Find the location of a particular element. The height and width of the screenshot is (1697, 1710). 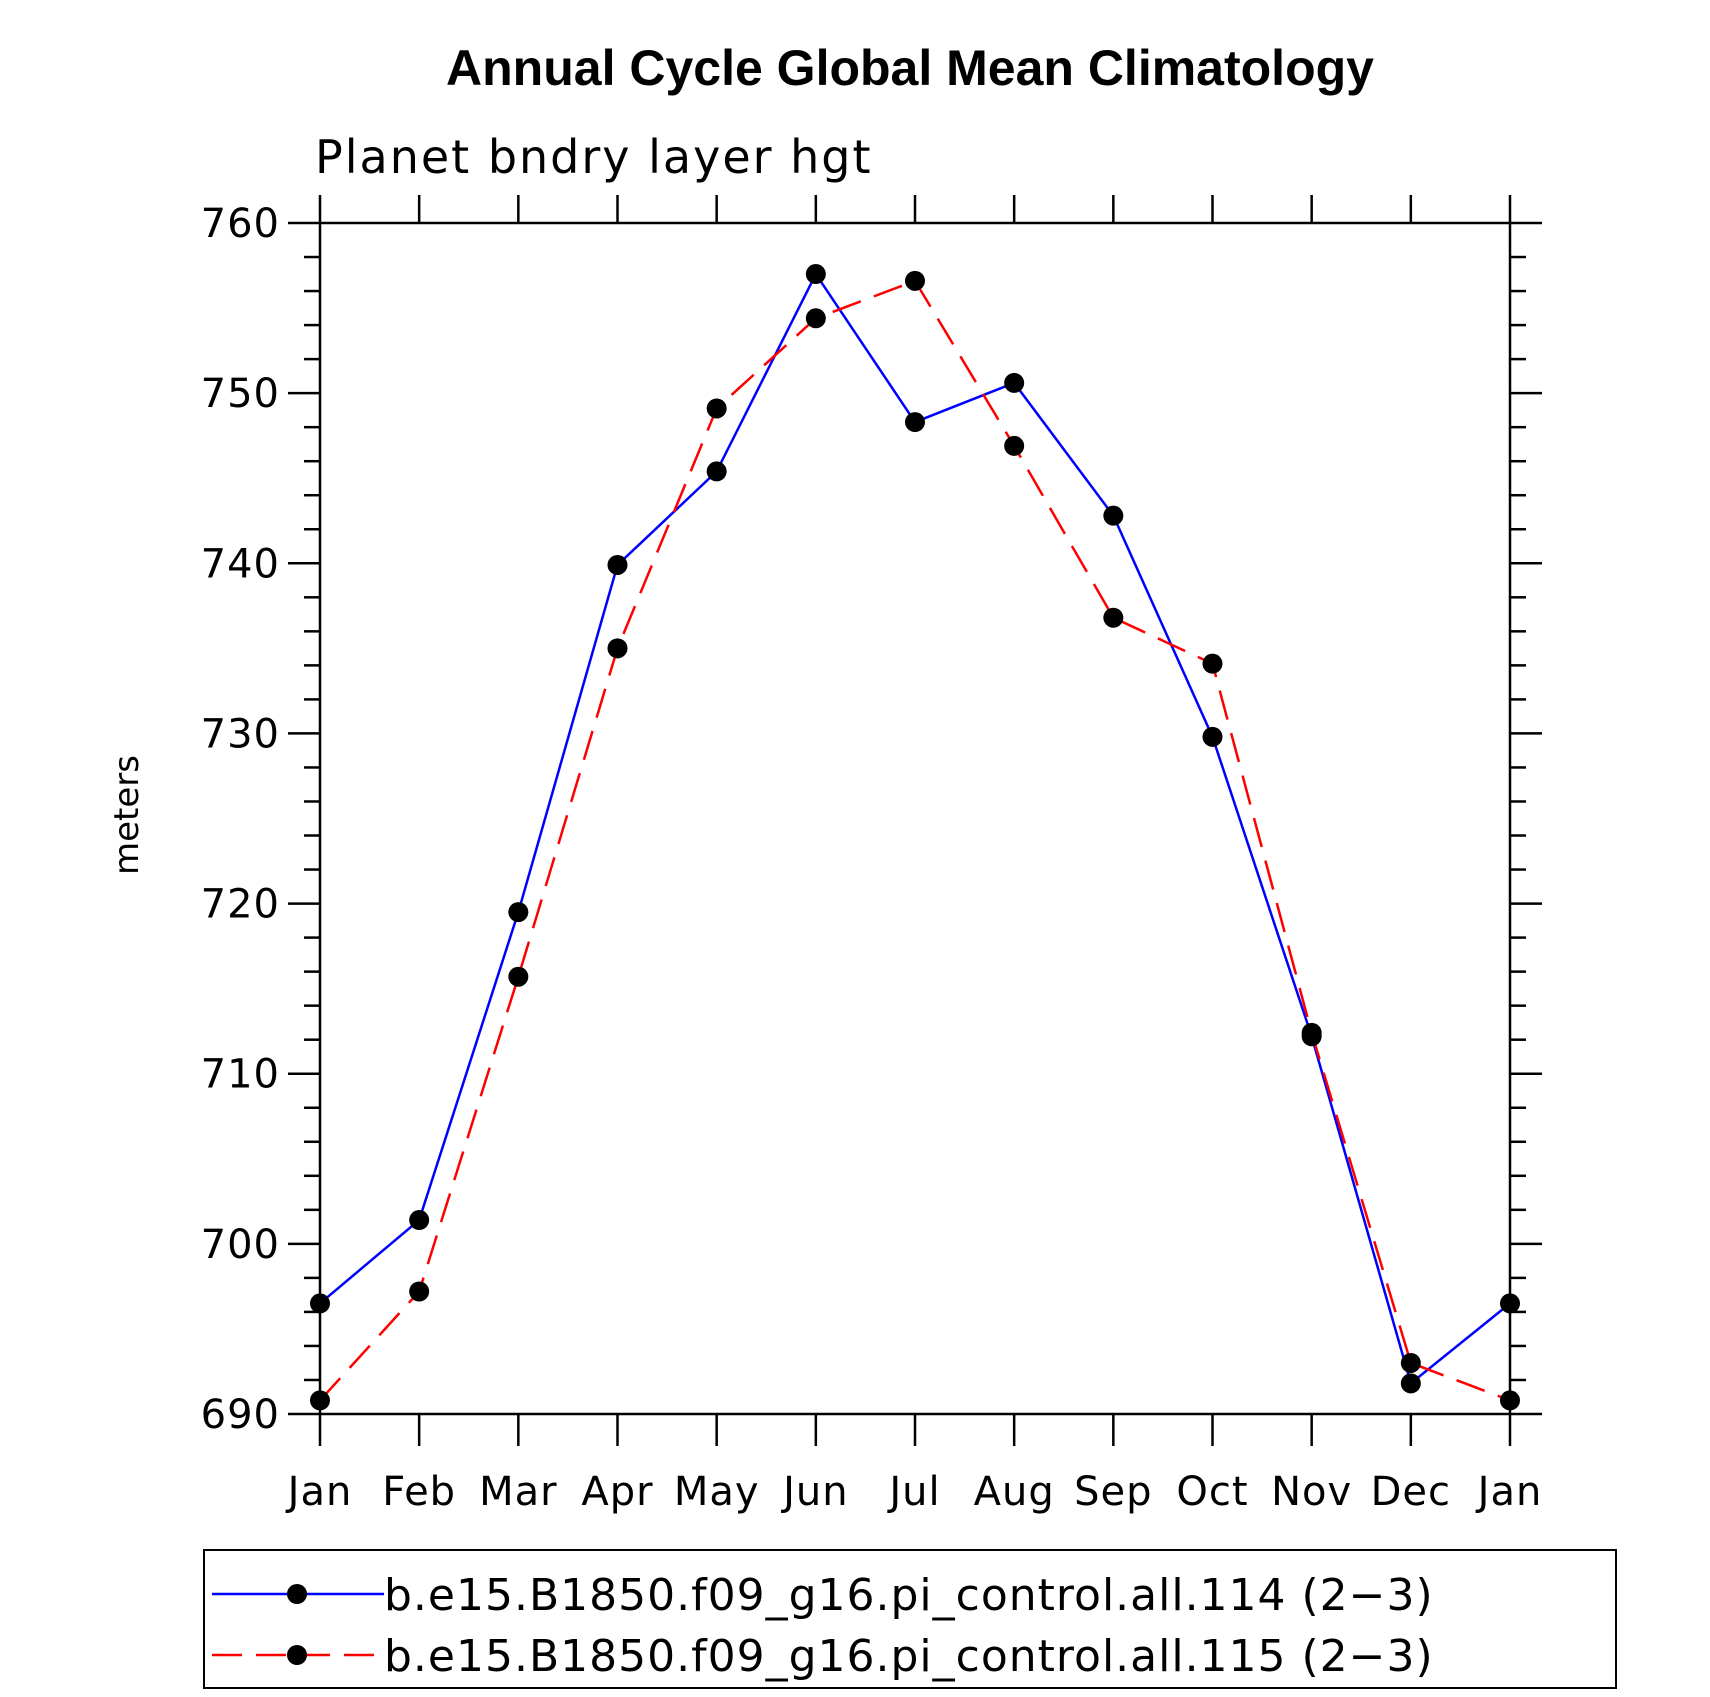

x-tick-label: Jul is located at coordinates (913, 1492).